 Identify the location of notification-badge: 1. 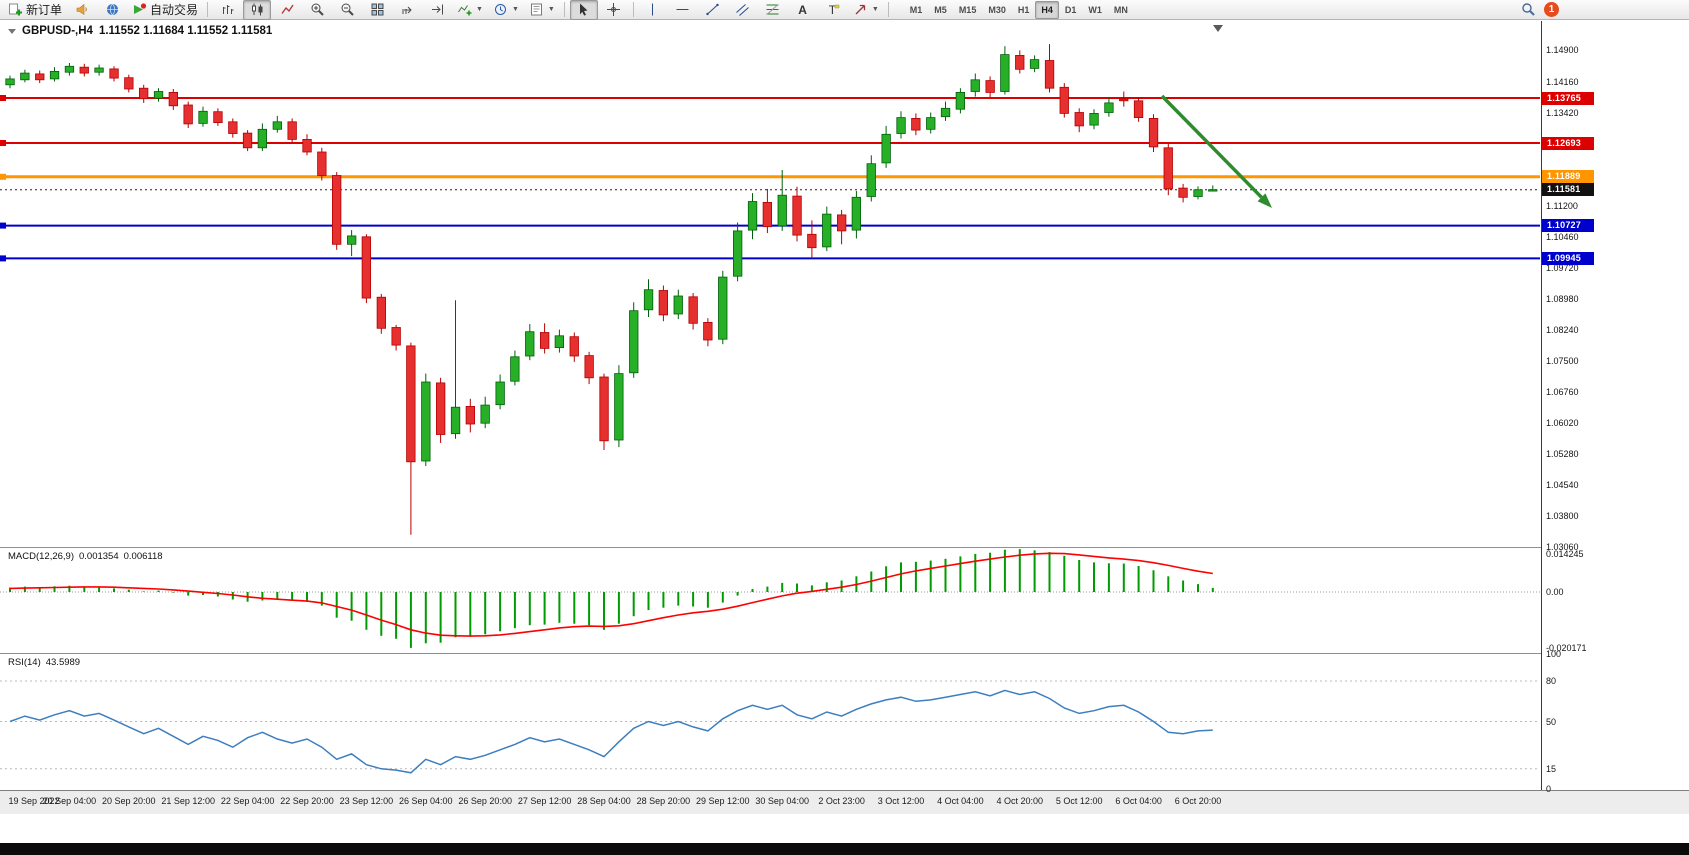
(1551, 9).